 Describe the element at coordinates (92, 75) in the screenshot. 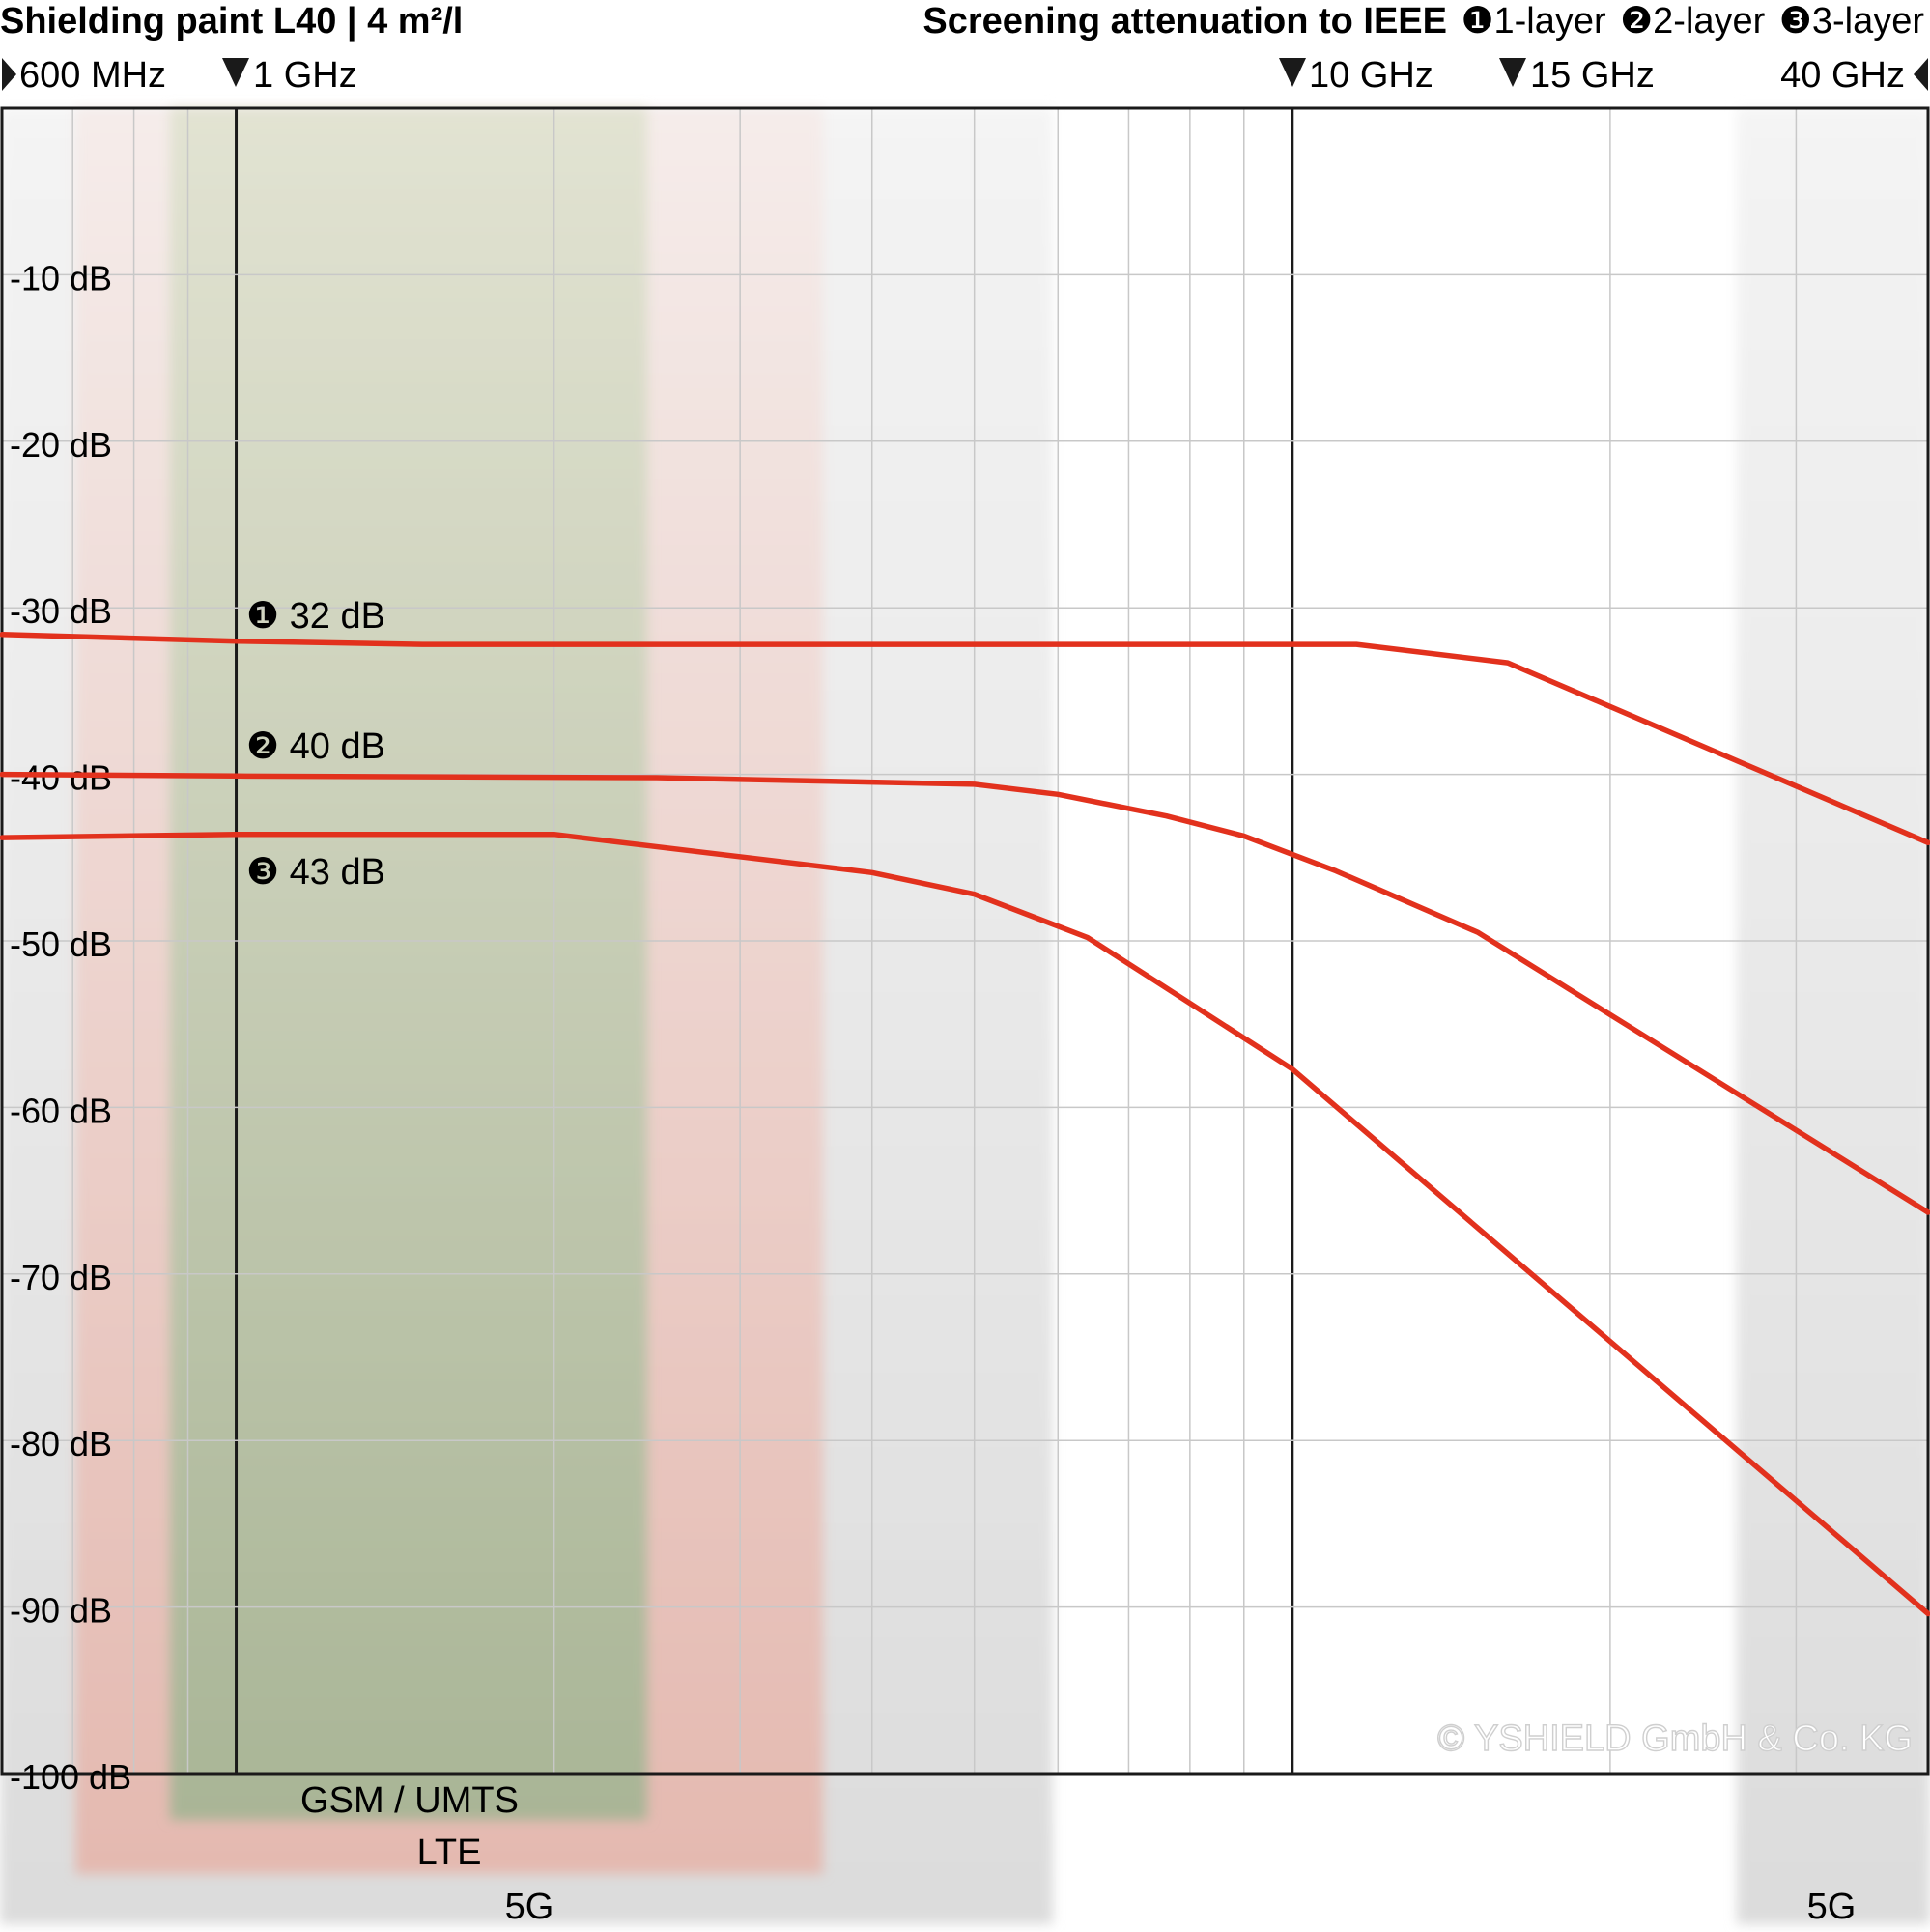

I see `freq-marker-600mhz: 600 MHz` at that location.